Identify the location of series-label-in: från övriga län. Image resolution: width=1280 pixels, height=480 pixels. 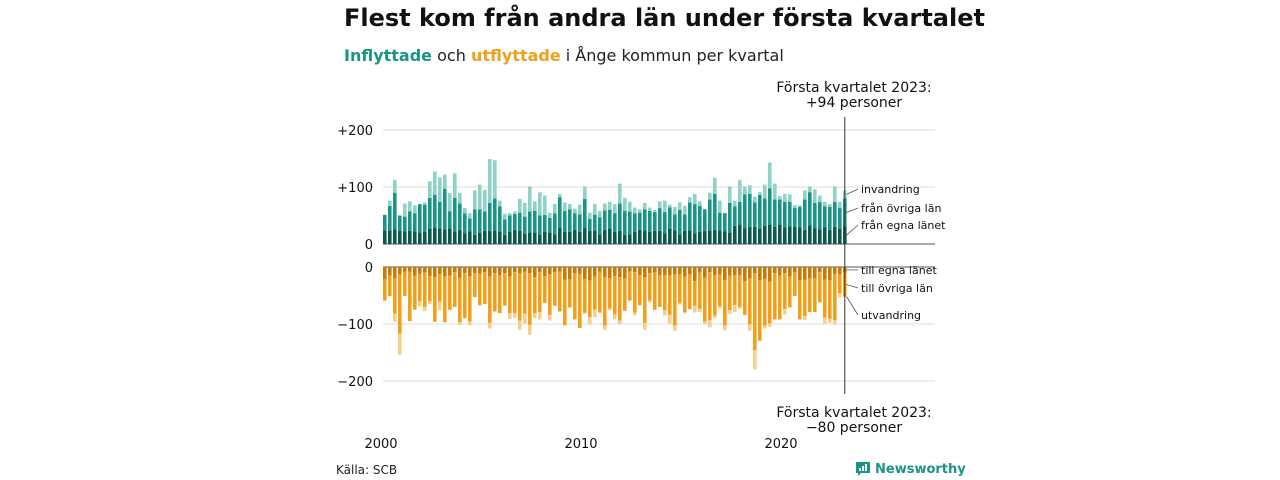
(901, 208).